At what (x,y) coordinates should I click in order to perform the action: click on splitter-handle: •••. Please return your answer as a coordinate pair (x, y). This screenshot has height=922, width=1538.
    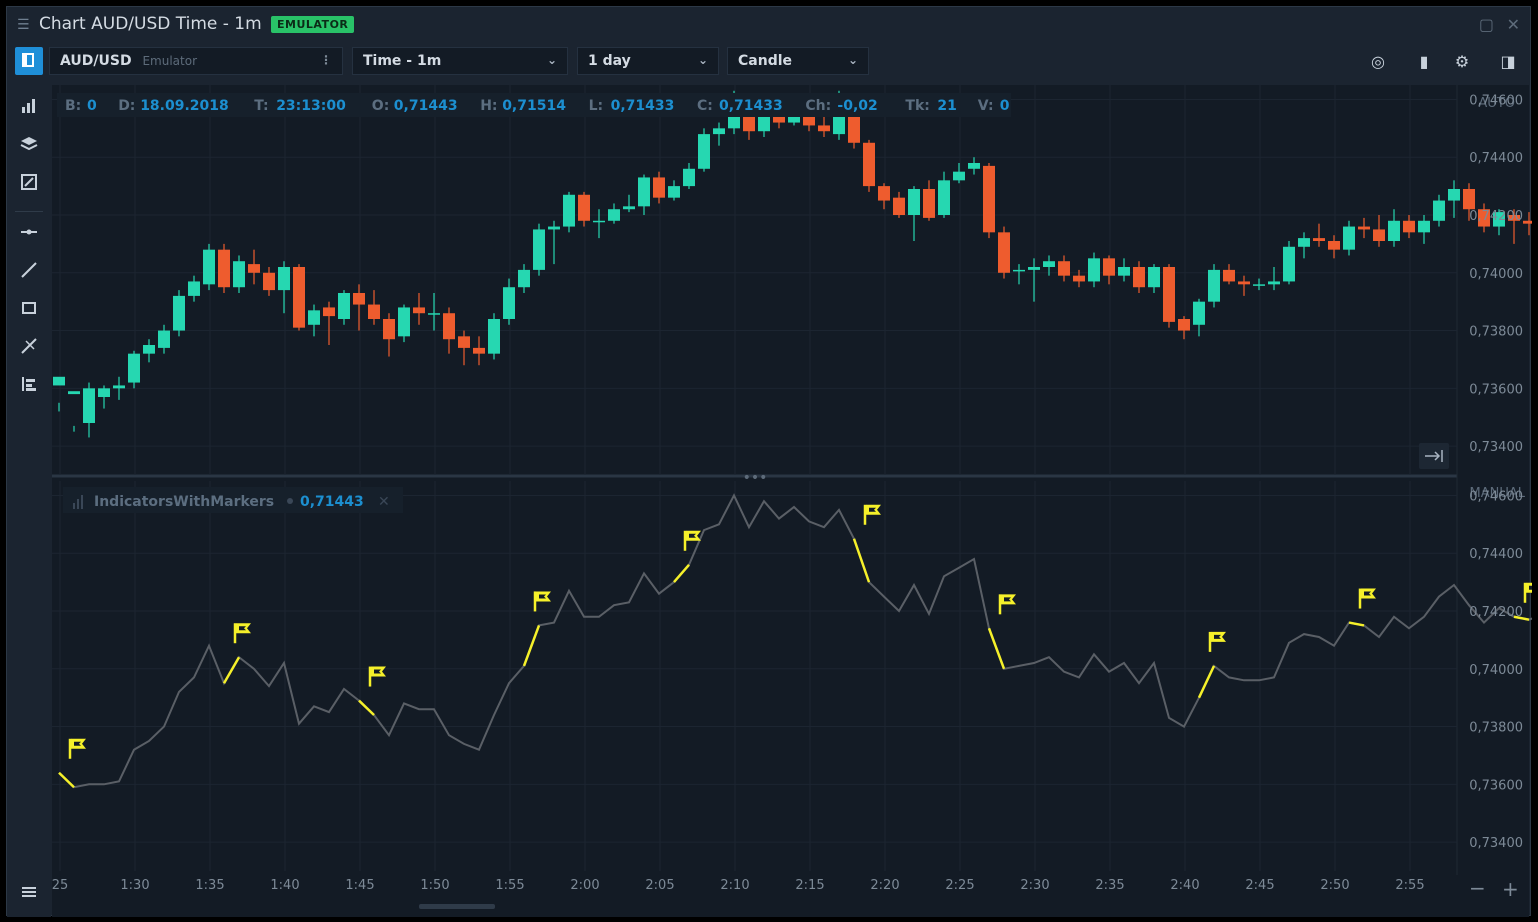
    Looking at the image, I should click on (755, 478).